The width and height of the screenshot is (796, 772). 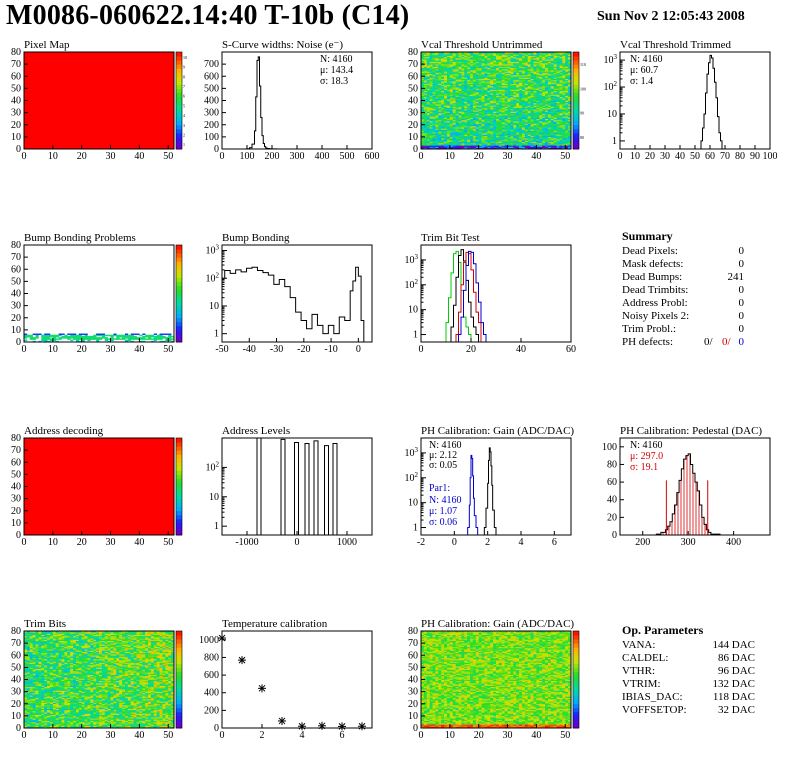 What do you see at coordinates (472, 296) in the screenshot?
I see `trim-bit-series-blue` at bounding box center [472, 296].